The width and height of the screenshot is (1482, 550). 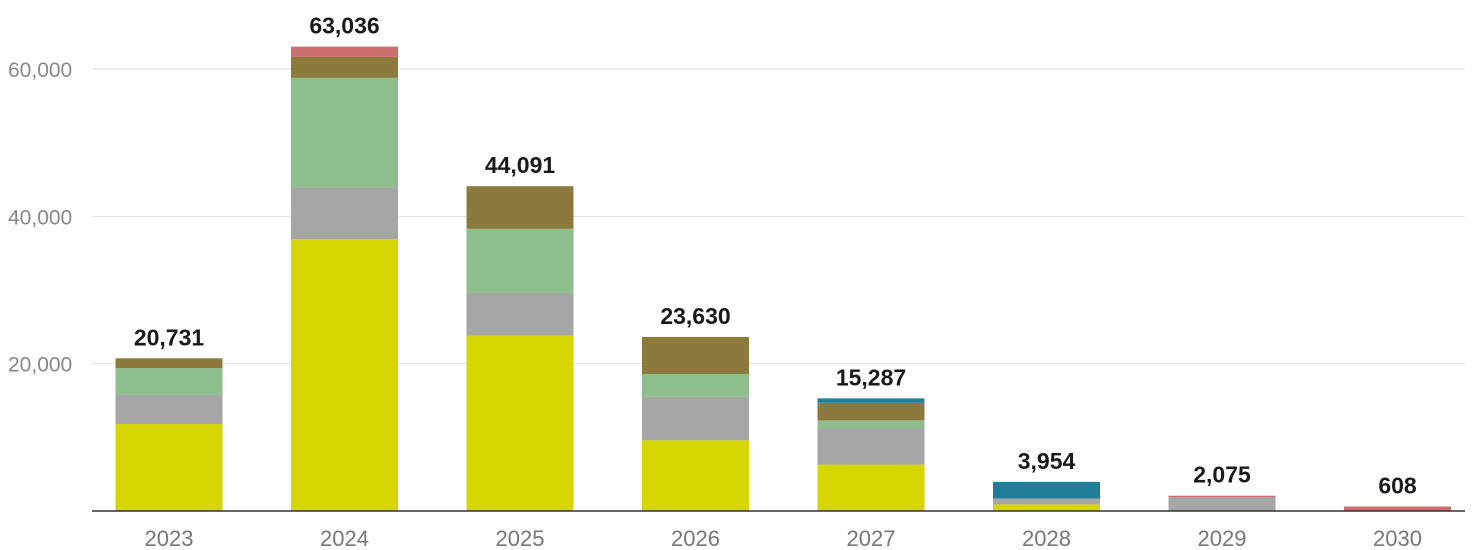 I want to click on x-tick-label: 2023, so click(x=169, y=538).